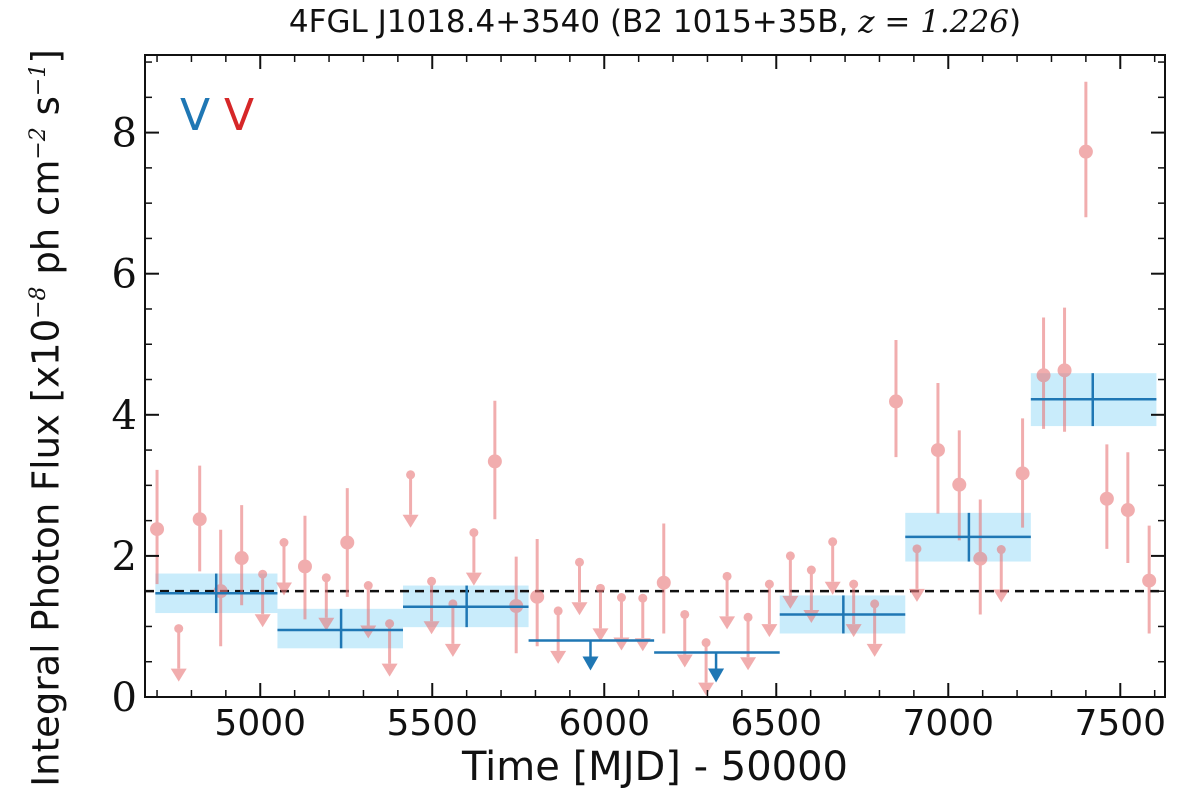 This screenshot has width=1200, height=800. I want to click on ylabel-exp-3: −1, so click(39, 80).